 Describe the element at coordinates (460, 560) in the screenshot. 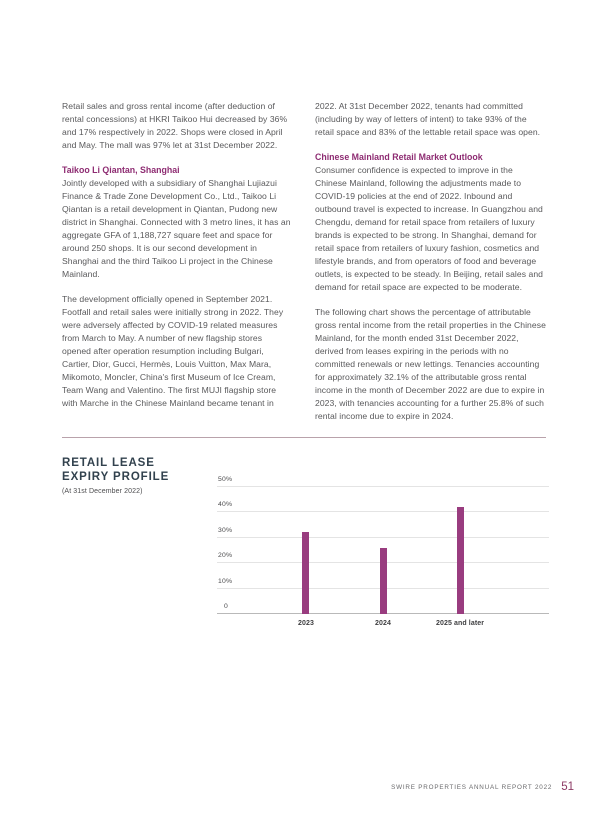

I see `bar-2025-and-later` at that location.